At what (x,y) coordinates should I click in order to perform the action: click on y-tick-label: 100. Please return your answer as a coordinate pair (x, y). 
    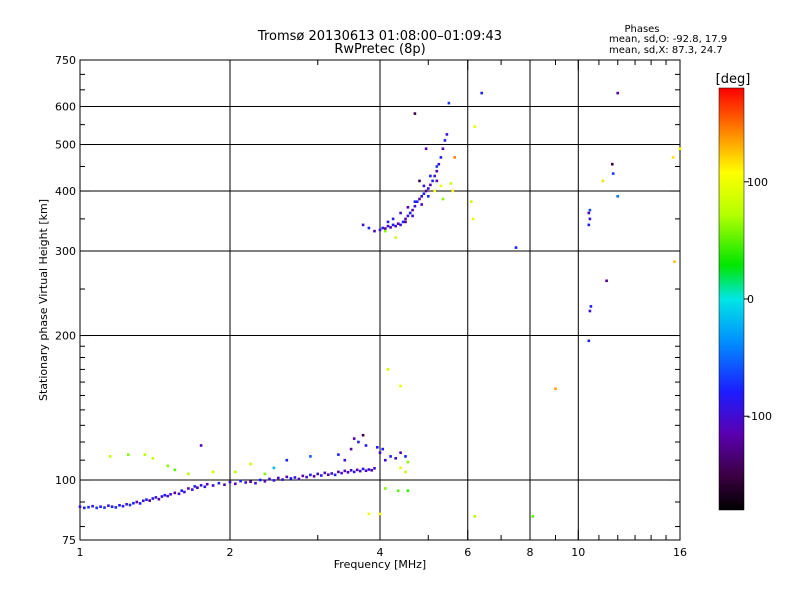
    Looking at the image, I should click on (65, 480).